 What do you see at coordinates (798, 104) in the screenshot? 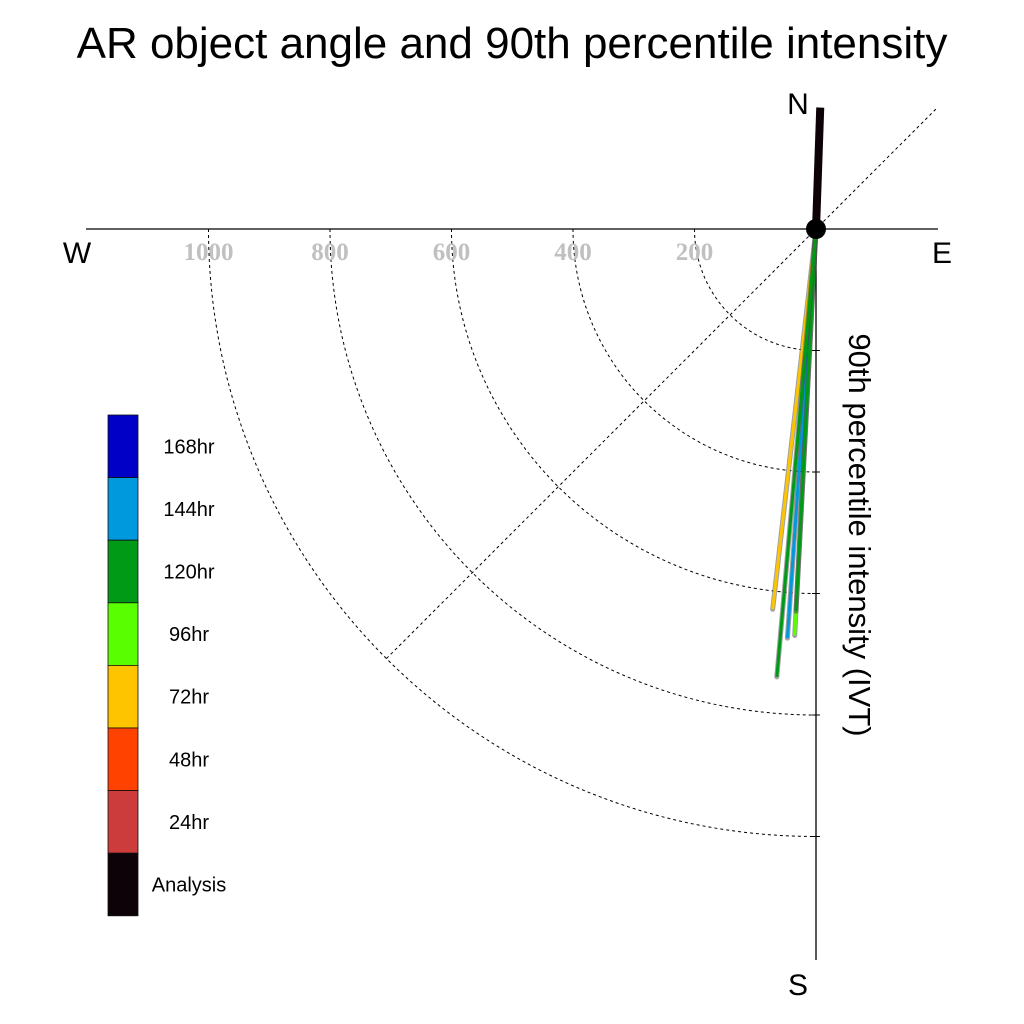
I see `compass-north-label: N` at bounding box center [798, 104].